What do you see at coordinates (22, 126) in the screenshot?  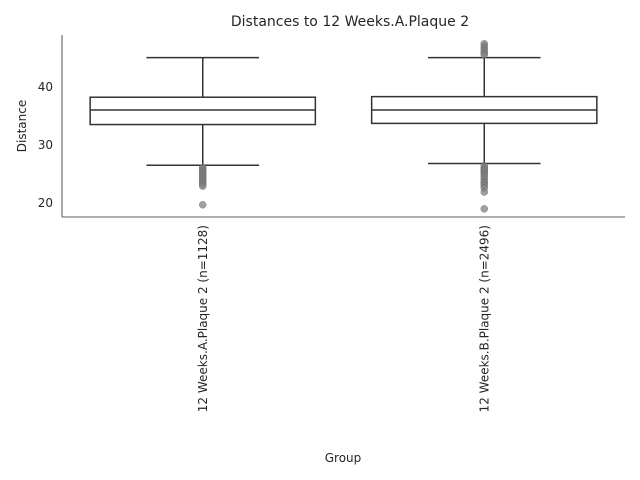 I see `y-axis-label: Distance` at bounding box center [22, 126].